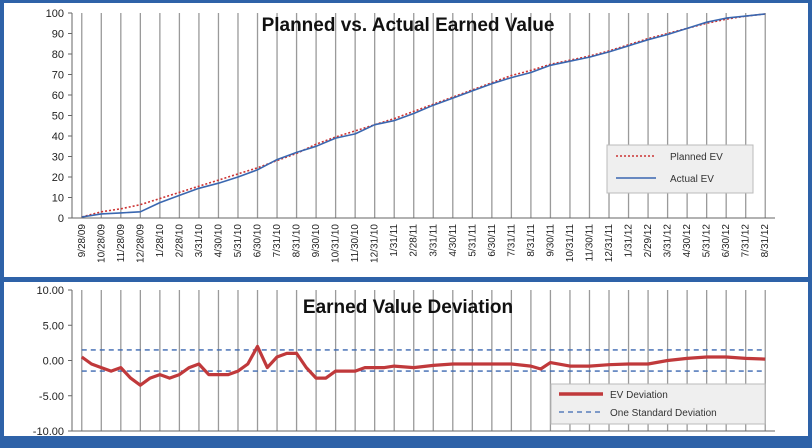  Describe the element at coordinates (746, 241) in the screenshot. I see `x-tick-label: 7/31/12` at that location.